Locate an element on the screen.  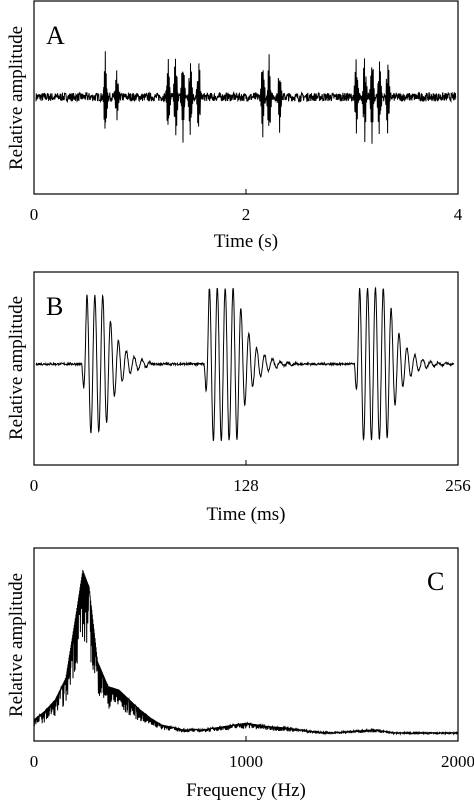
panel-c-letter: C is located at coordinates (435, 581).